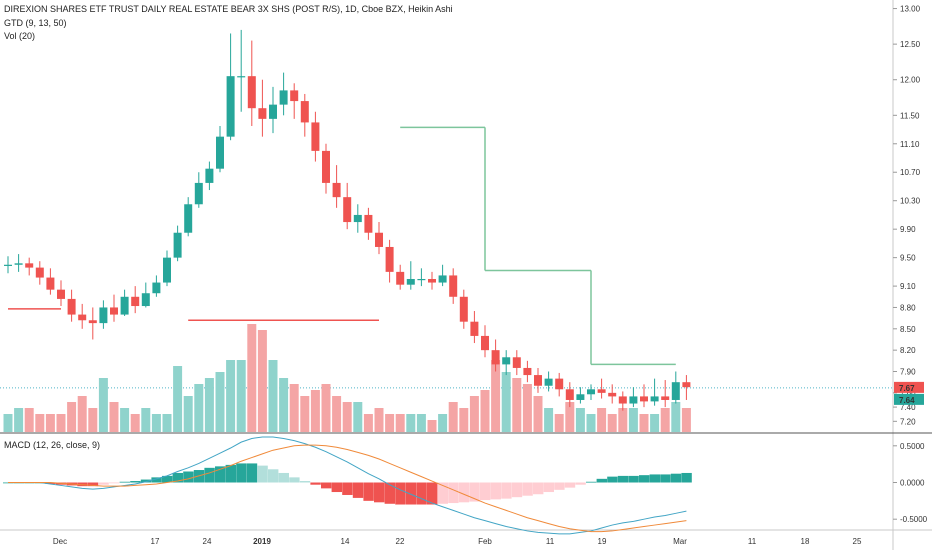  Describe the element at coordinates (35, 23) in the screenshot. I see `gtd-indicator-label: GTD (9, 13, 50)` at that location.